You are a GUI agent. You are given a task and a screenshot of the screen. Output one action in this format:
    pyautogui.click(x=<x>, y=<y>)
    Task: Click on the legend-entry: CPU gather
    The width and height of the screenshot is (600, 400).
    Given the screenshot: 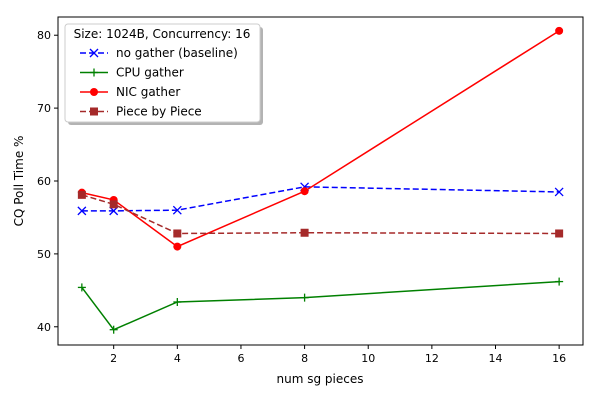 What is the action you would take?
    pyautogui.click(x=132, y=73)
    